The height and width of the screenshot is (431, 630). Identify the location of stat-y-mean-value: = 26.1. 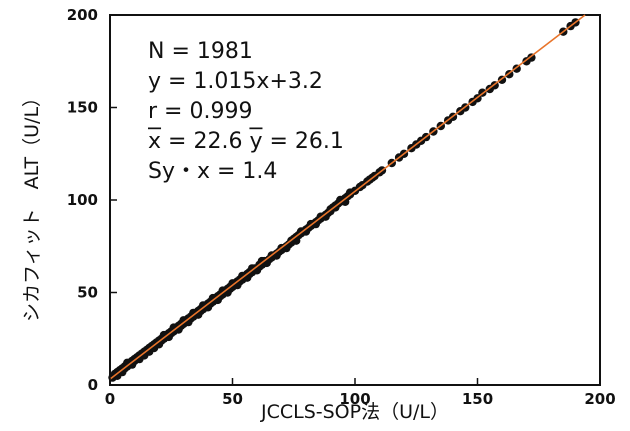
(302, 141).